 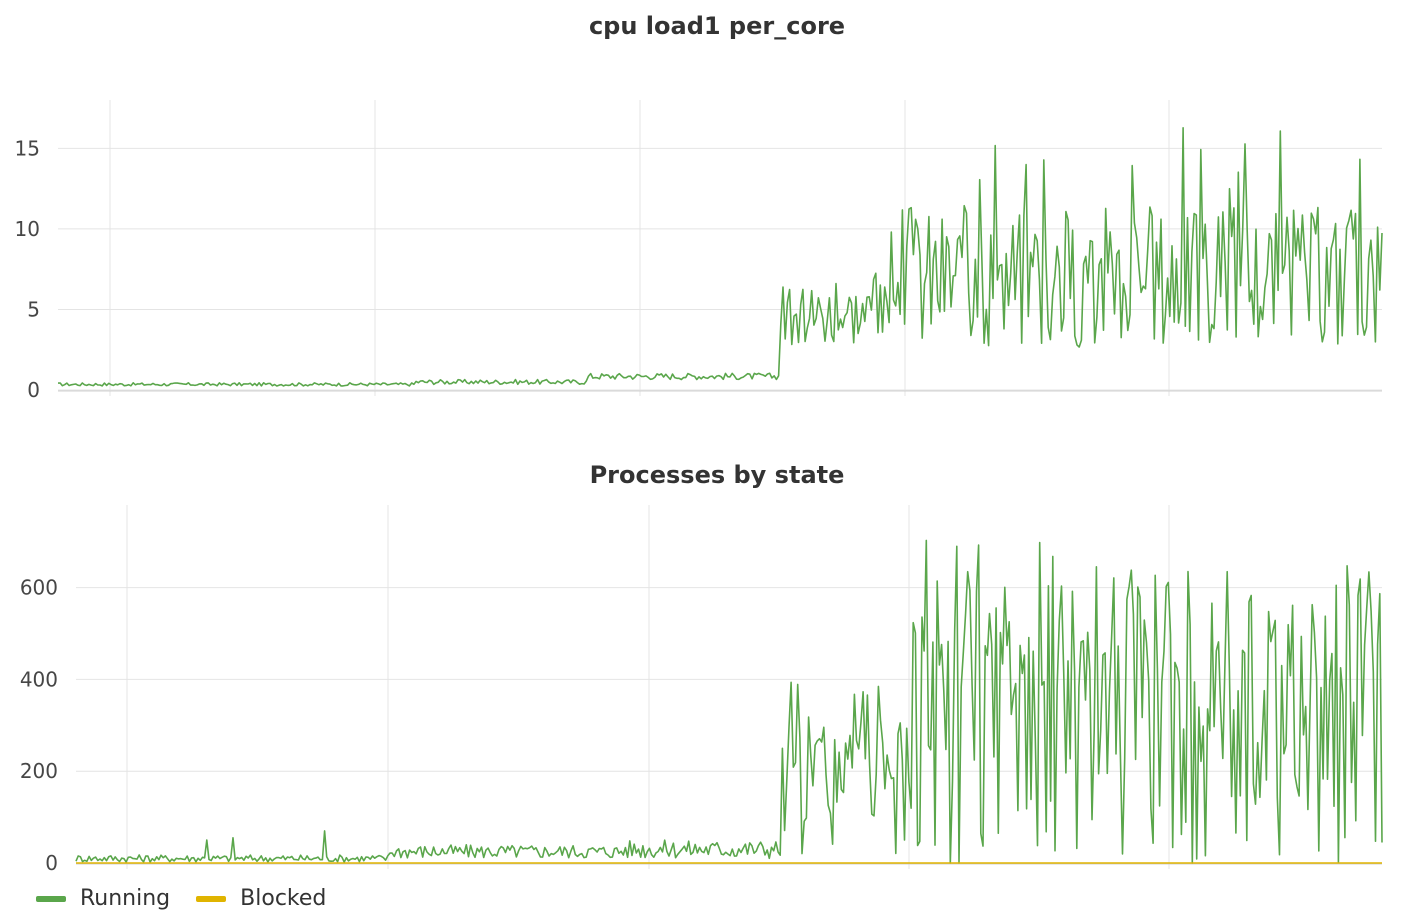 I want to click on y-tick-label: 5, so click(x=33, y=309).